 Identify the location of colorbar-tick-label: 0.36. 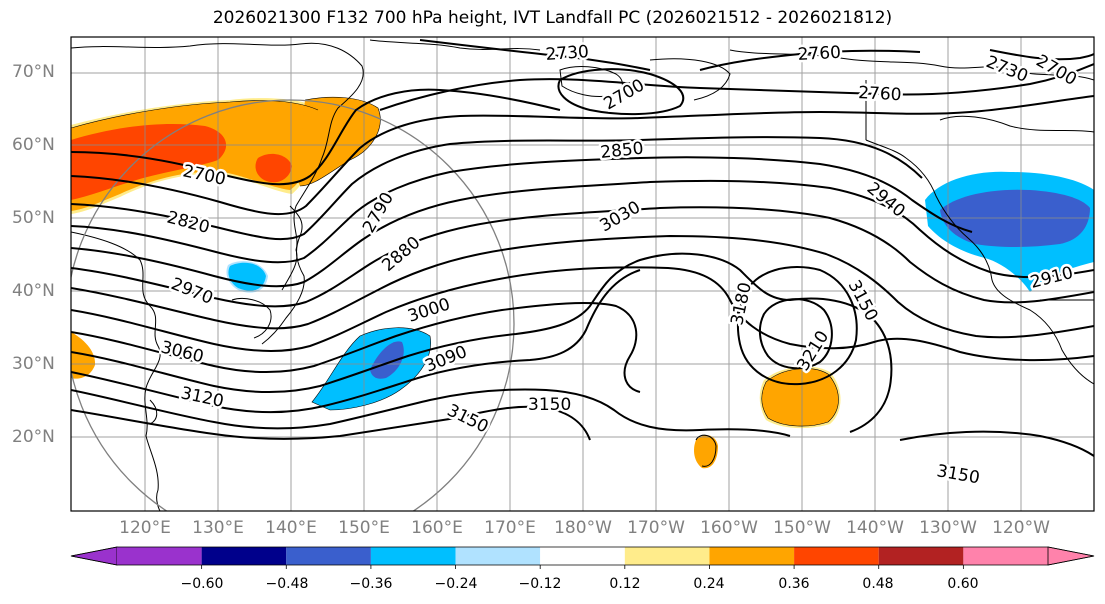
(794, 584).